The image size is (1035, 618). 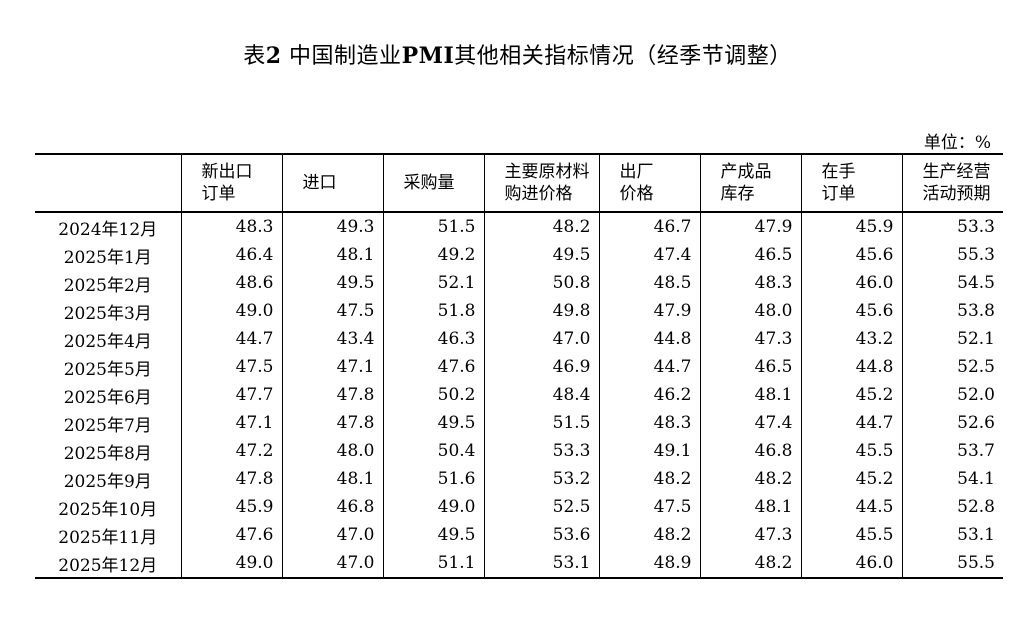 What do you see at coordinates (750, 183) in the screenshot?
I see `column-header: 产成品 库存` at bounding box center [750, 183].